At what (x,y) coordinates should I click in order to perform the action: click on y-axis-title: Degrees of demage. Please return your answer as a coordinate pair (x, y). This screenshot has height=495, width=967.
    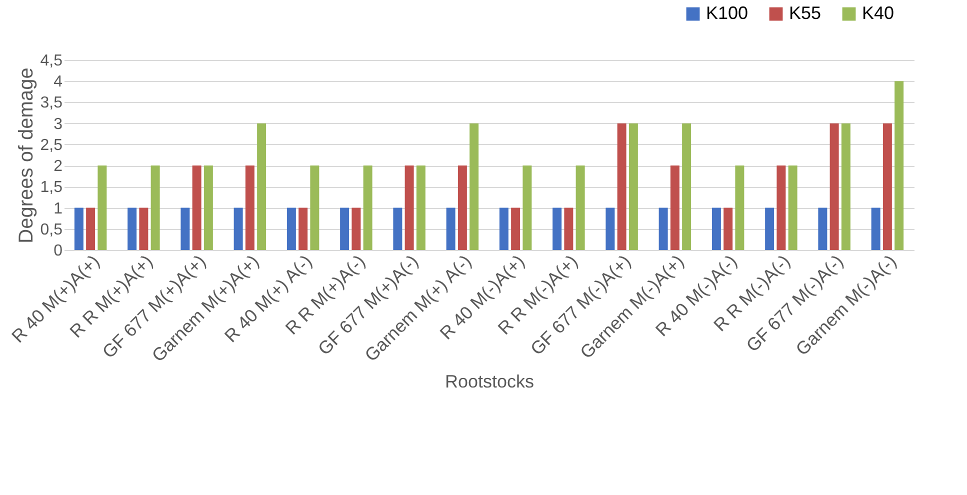
    Looking at the image, I should click on (26, 156).